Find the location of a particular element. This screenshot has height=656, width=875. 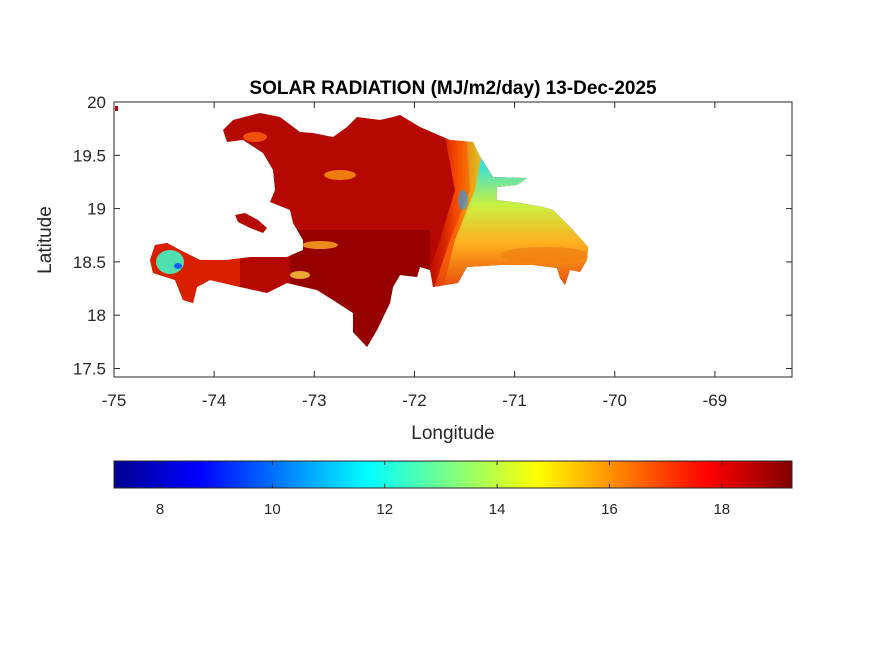

colorbar-tick-label: 8 is located at coordinates (160, 509).